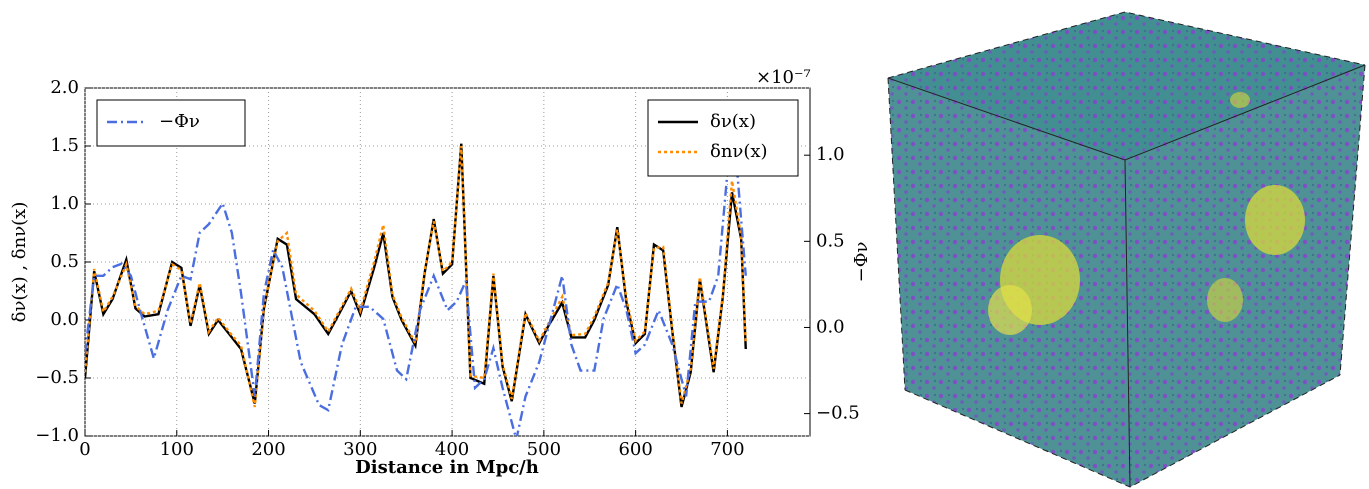 This screenshot has width=1369, height=489. Describe the element at coordinates (19, 262) in the screenshot. I see `y-axis-label: δν(x) , δnν(x)` at that location.